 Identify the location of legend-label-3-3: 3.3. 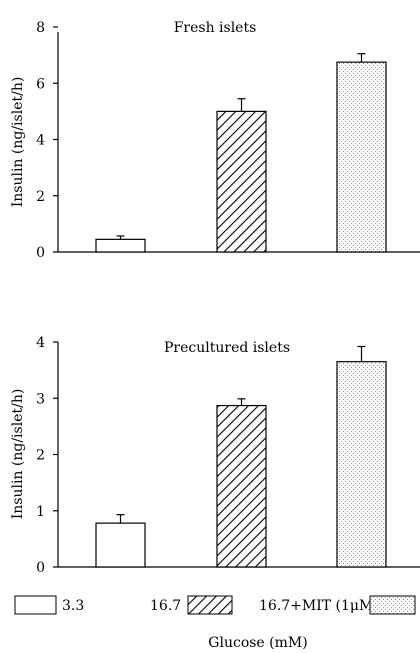
(73, 606).